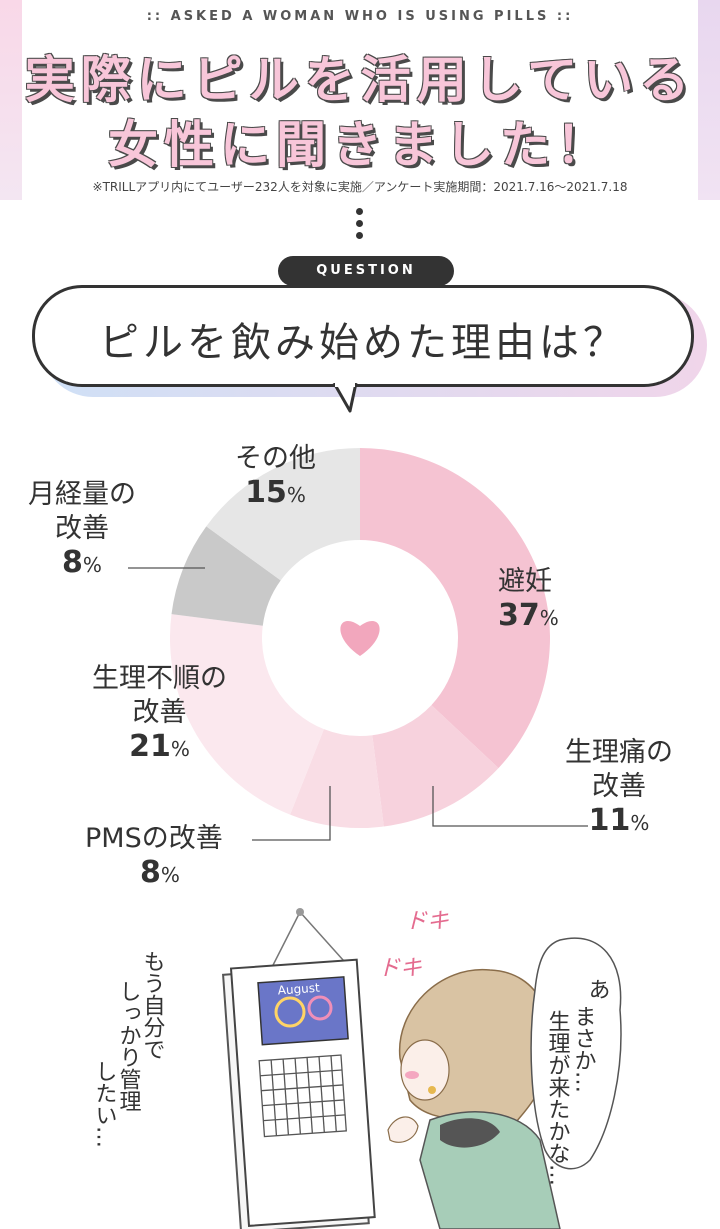  I want to click on slice-cramps, so click(435, 766).